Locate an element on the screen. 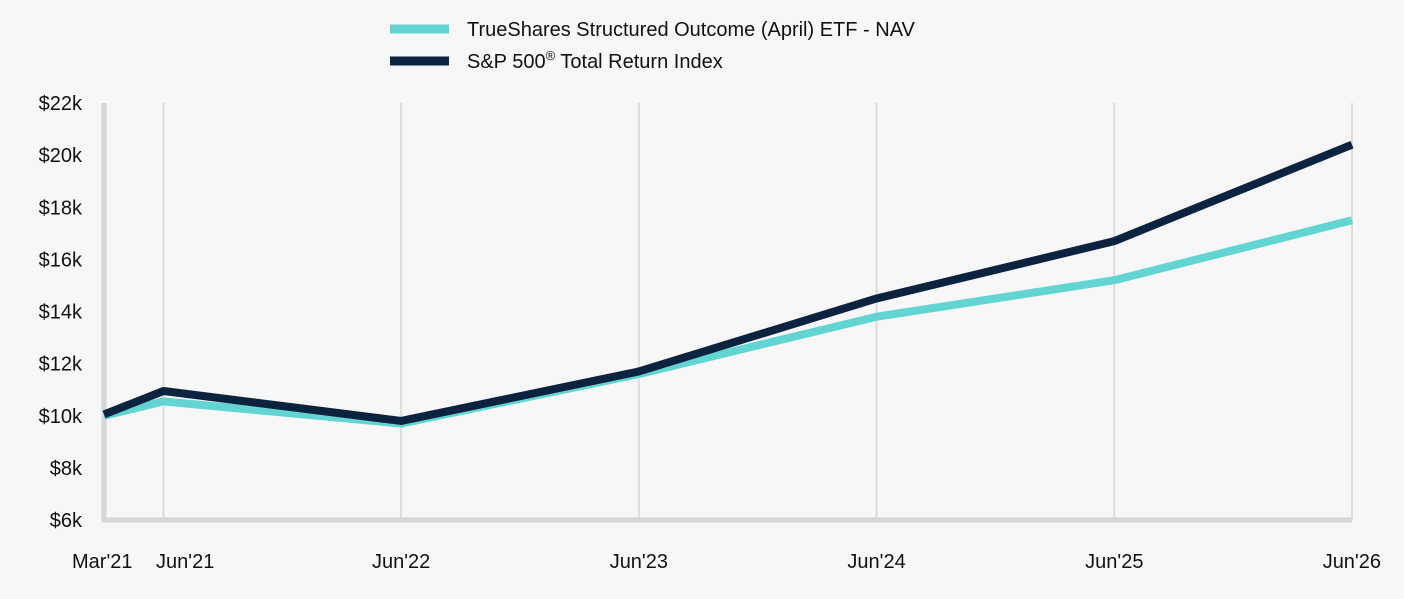  y-tick-label: $8k is located at coordinates (66, 469).